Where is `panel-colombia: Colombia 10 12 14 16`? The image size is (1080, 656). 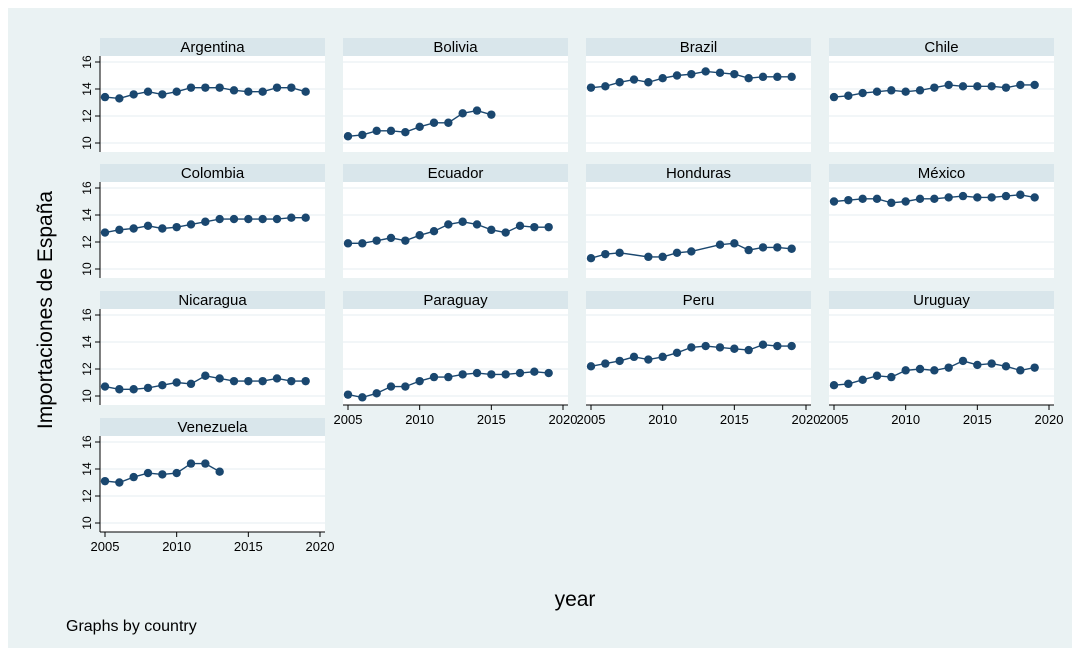
panel-colombia: Colombia 10 12 14 16 is located at coordinates (202, 221).